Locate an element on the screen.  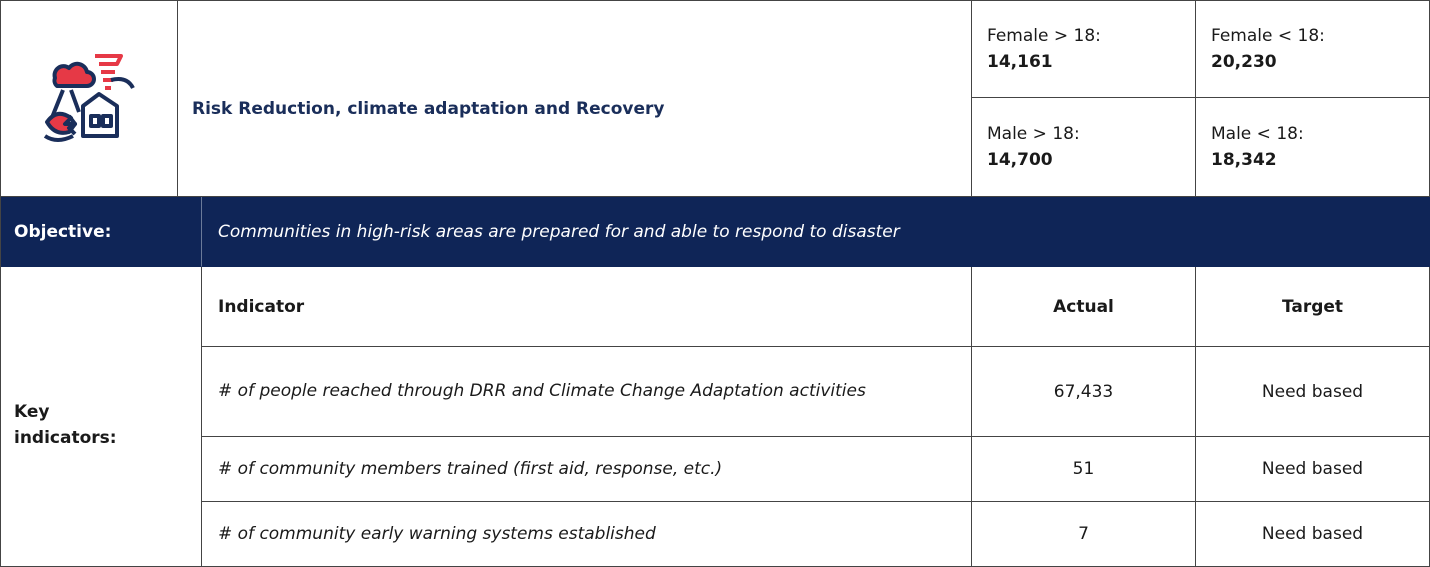
demographic-value: 14,700 is located at coordinates (1020, 160).